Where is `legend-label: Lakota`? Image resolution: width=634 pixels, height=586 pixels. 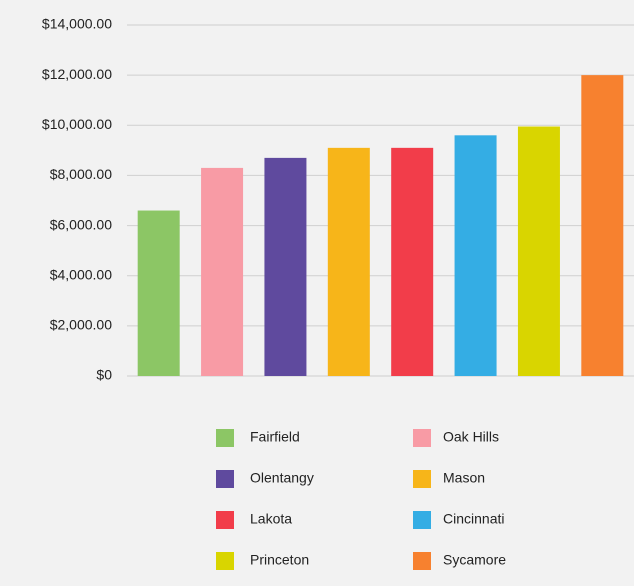 legend-label: Lakota is located at coordinates (271, 519).